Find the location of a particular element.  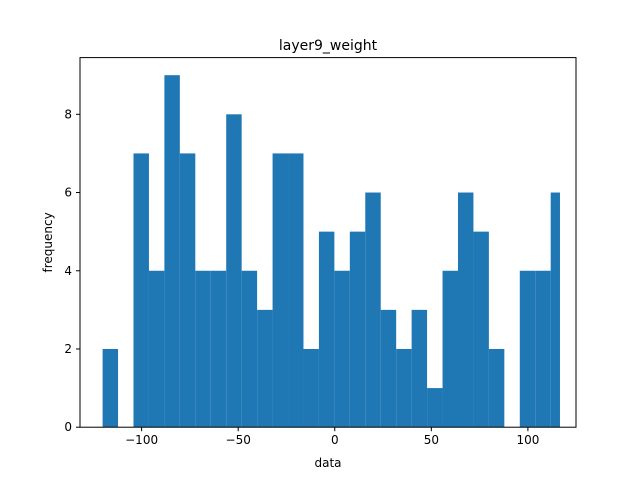

y-tick-label: 8 is located at coordinates (68, 114).